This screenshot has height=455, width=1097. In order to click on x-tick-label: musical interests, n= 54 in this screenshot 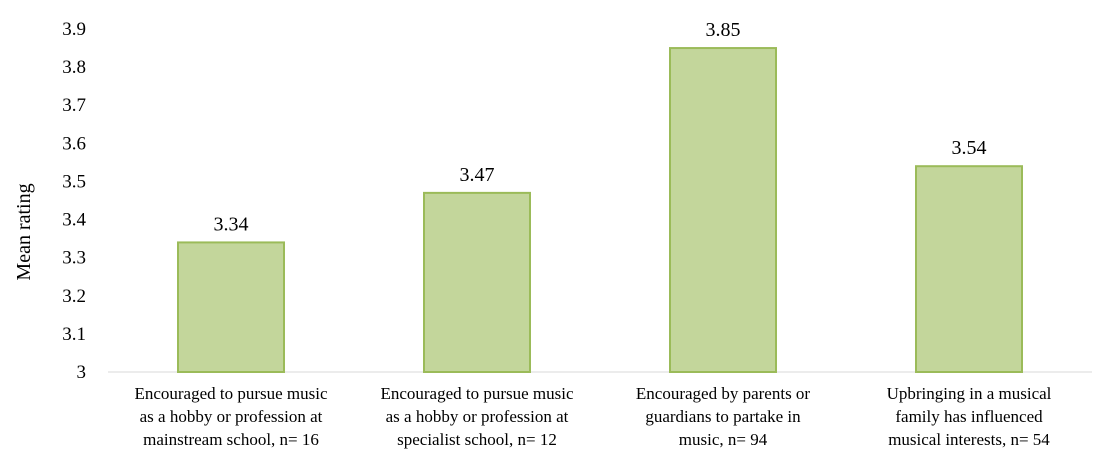, I will do `click(969, 439)`.